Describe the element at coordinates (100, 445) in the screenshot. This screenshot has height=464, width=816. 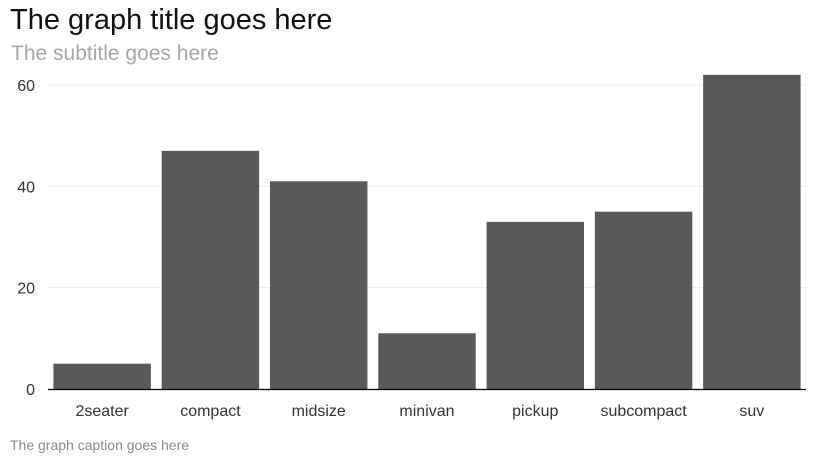
I see `chart-caption: The graph caption goes here` at that location.